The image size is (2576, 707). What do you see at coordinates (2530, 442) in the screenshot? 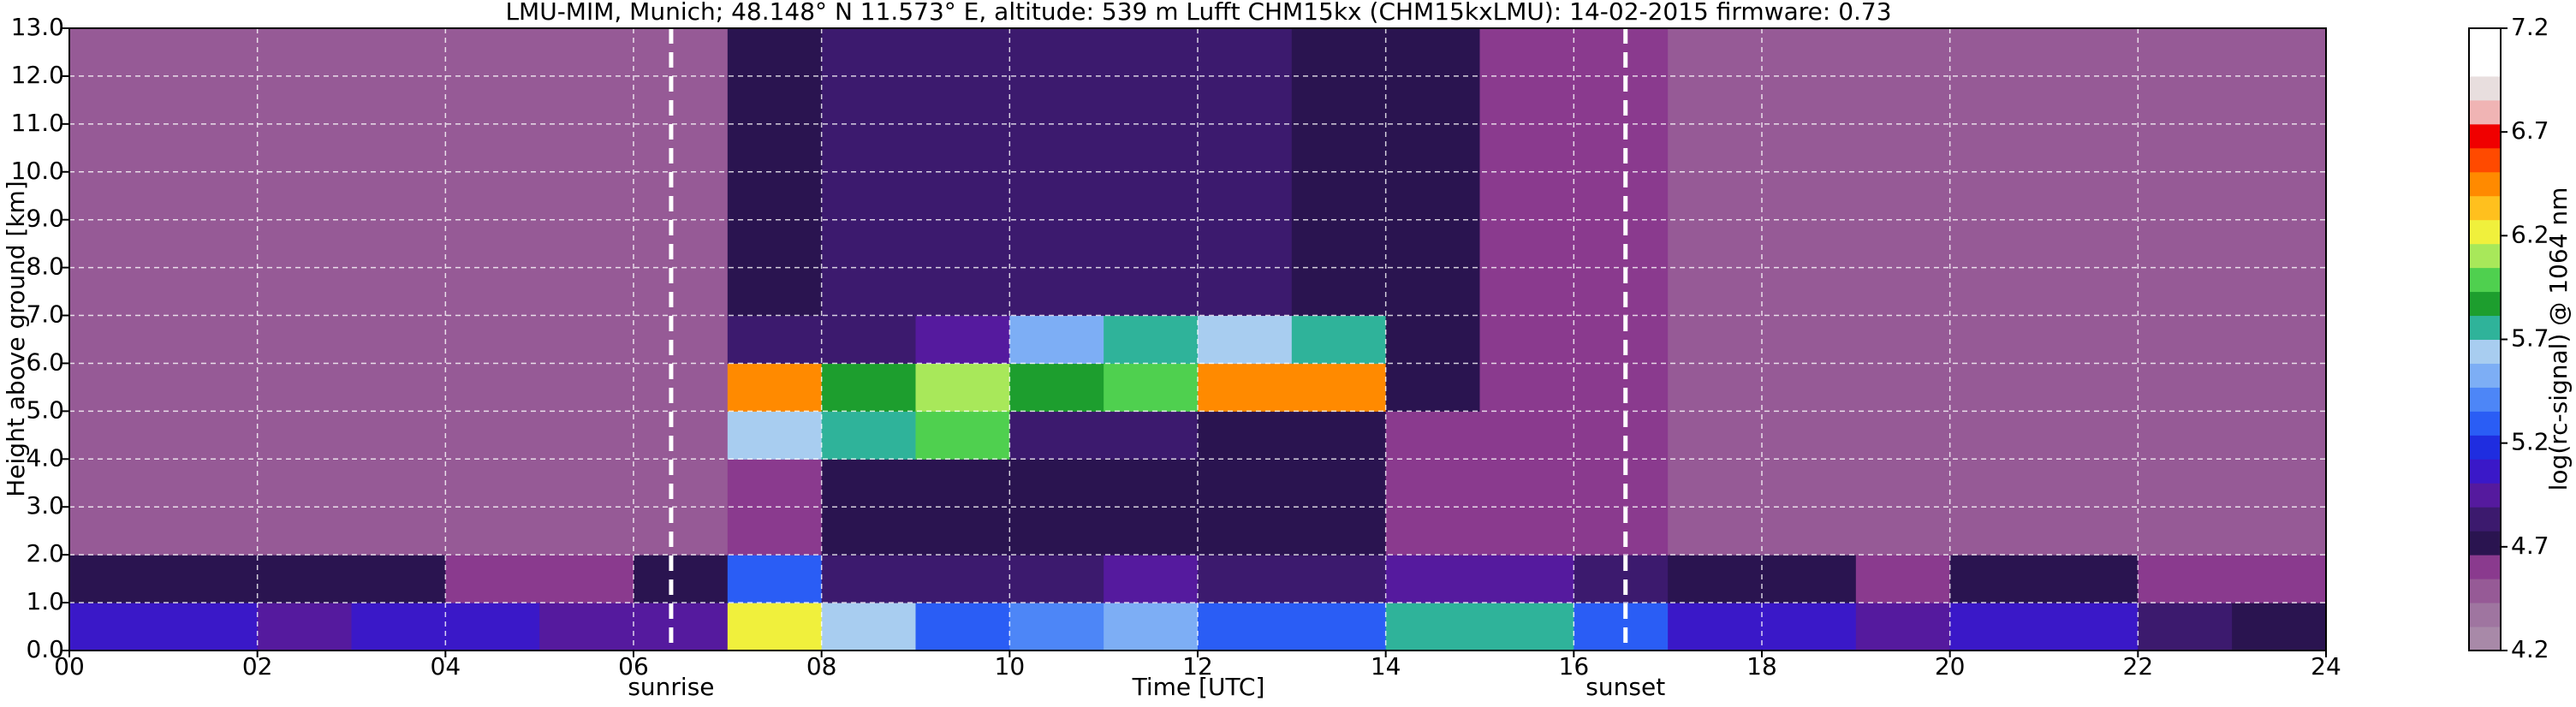
I see `colorbar-tick-label: 5.2` at bounding box center [2530, 442].